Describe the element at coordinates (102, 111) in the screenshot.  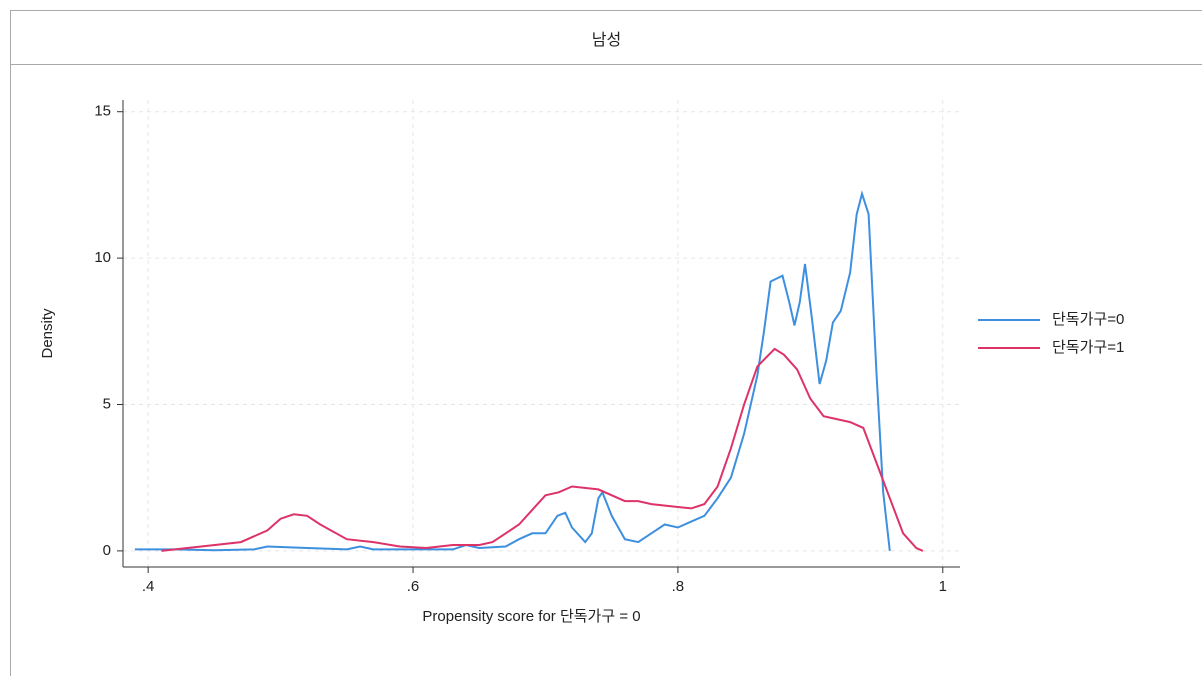
I see `y-tick-label: 15` at that location.